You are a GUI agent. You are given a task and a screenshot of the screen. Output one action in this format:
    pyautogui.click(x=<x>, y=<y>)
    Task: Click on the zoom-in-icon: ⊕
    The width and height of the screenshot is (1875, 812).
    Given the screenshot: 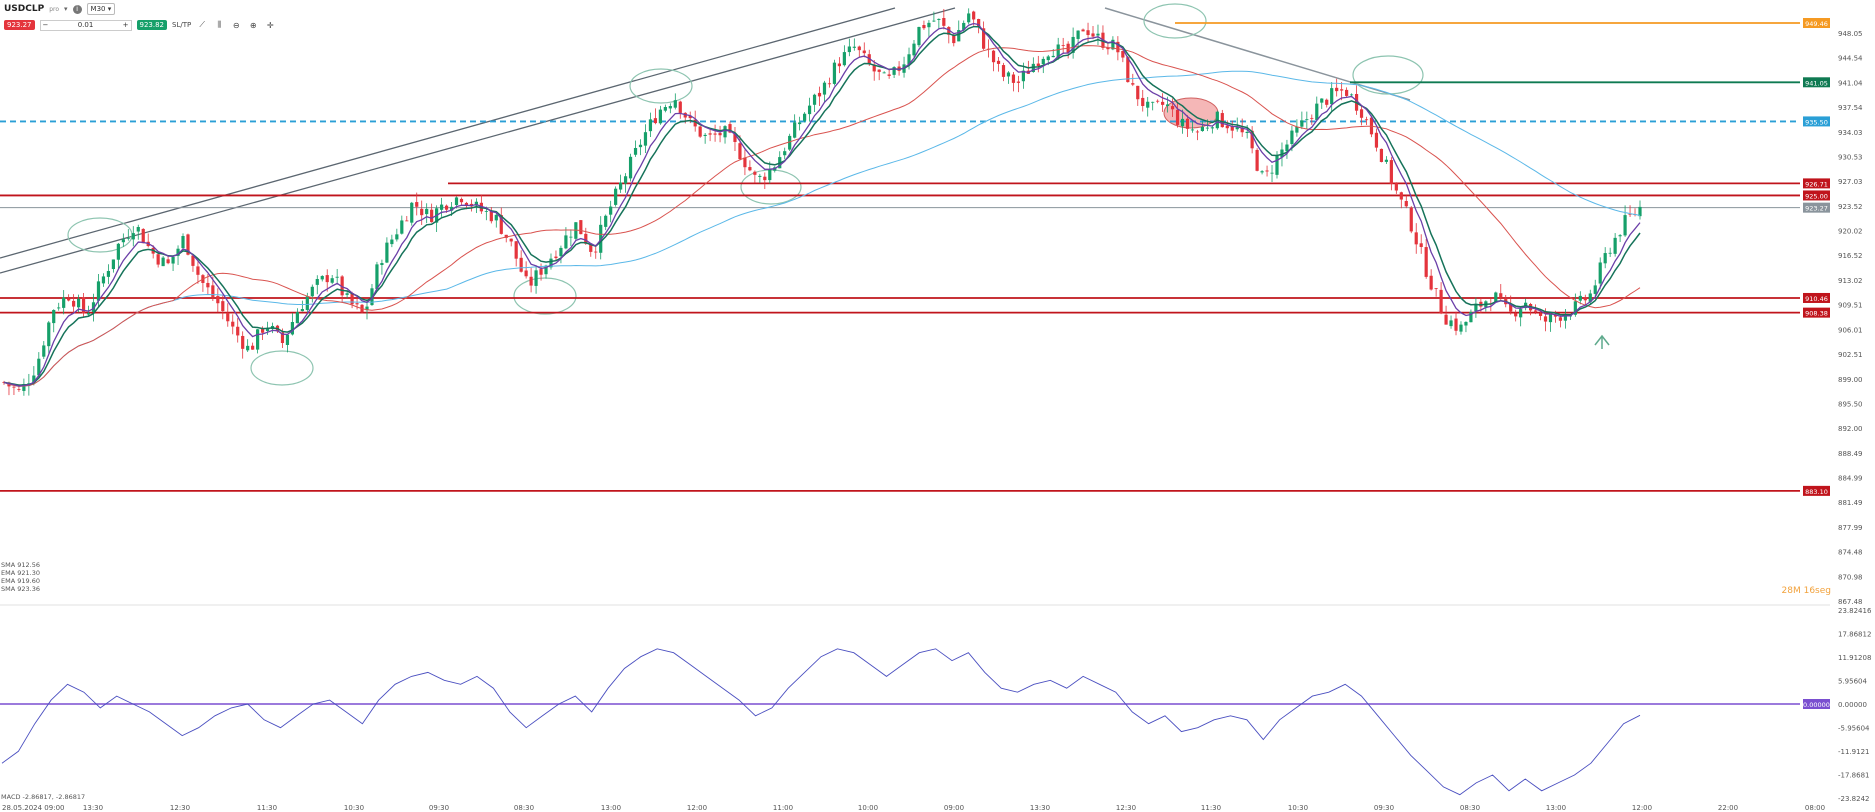 What is the action you would take?
    pyautogui.click(x=253, y=25)
    